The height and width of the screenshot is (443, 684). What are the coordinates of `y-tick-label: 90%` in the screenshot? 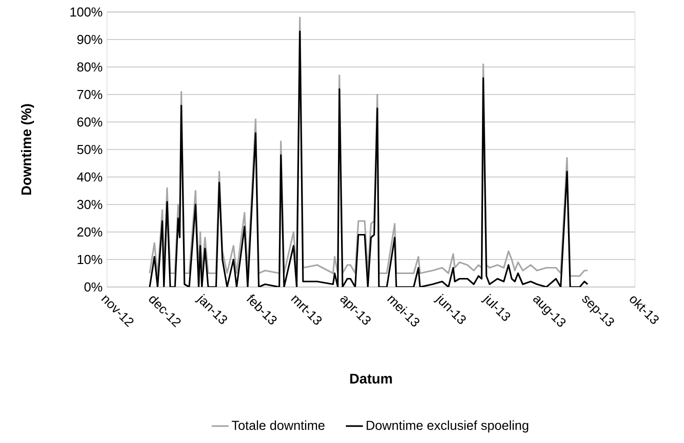 It's located at (89, 39).